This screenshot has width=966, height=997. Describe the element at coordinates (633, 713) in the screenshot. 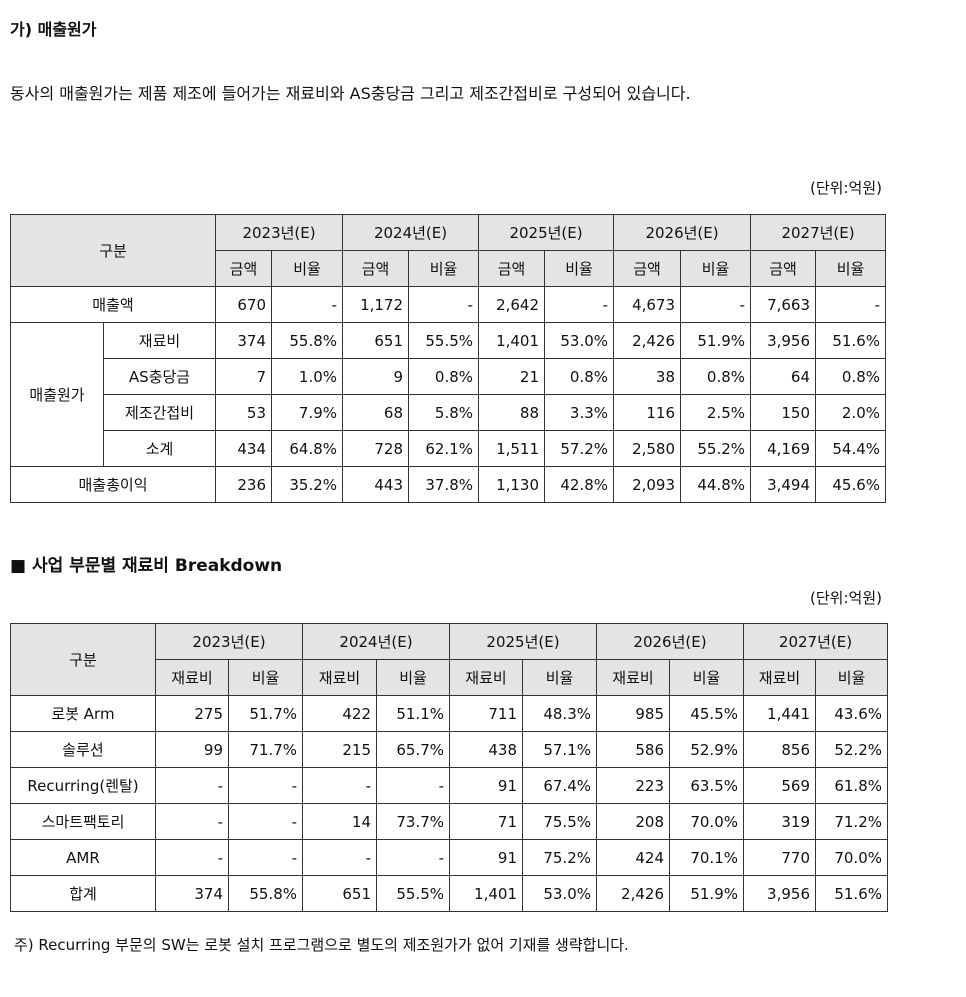

I see `cell: 985` at that location.